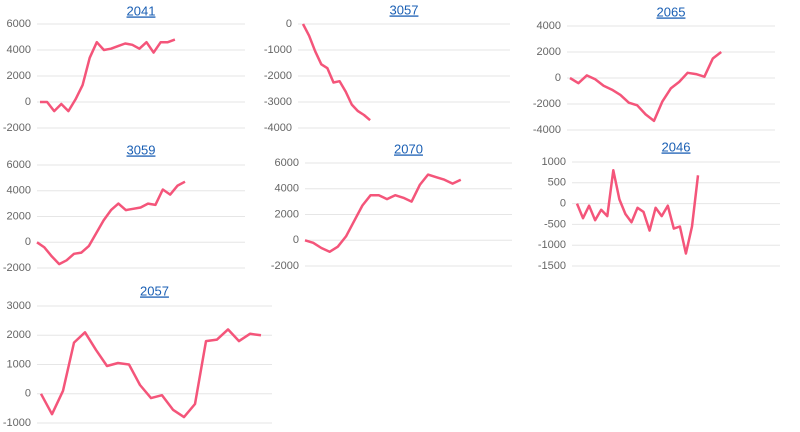  Describe the element at coordinates (141, 149) in the screenshot. I see `chart-title: 3059` at that location.